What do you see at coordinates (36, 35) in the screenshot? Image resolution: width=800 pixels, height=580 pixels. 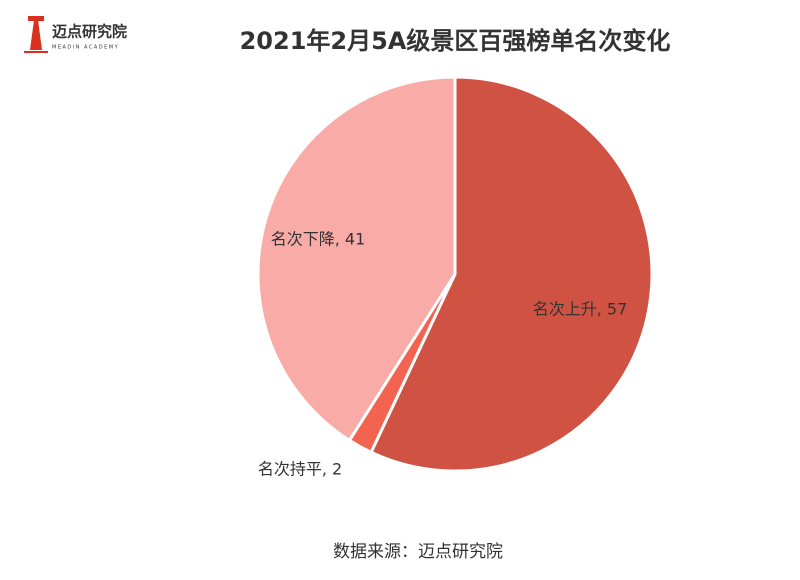 I see `logo-icon` at bounding box center [36, 35].